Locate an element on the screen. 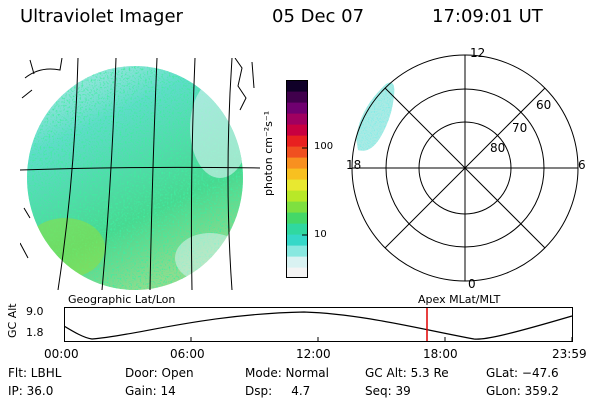  time-tick-0000: 00:00 is located at coordinates (61, 354).